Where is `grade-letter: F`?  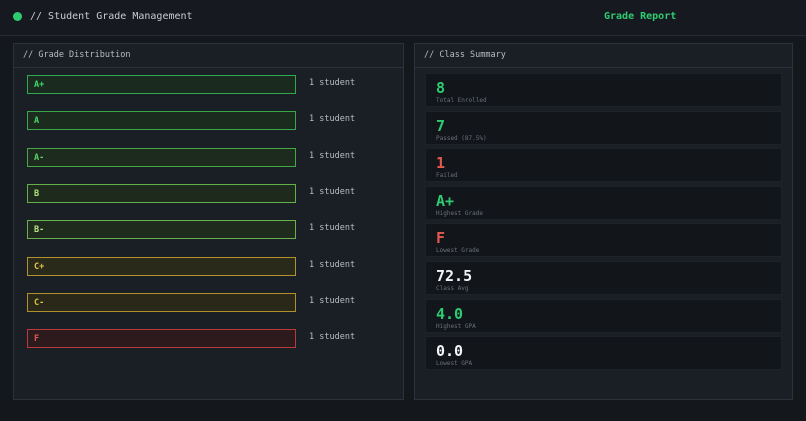 grade-letter: F is located at coordinates (37, 339).